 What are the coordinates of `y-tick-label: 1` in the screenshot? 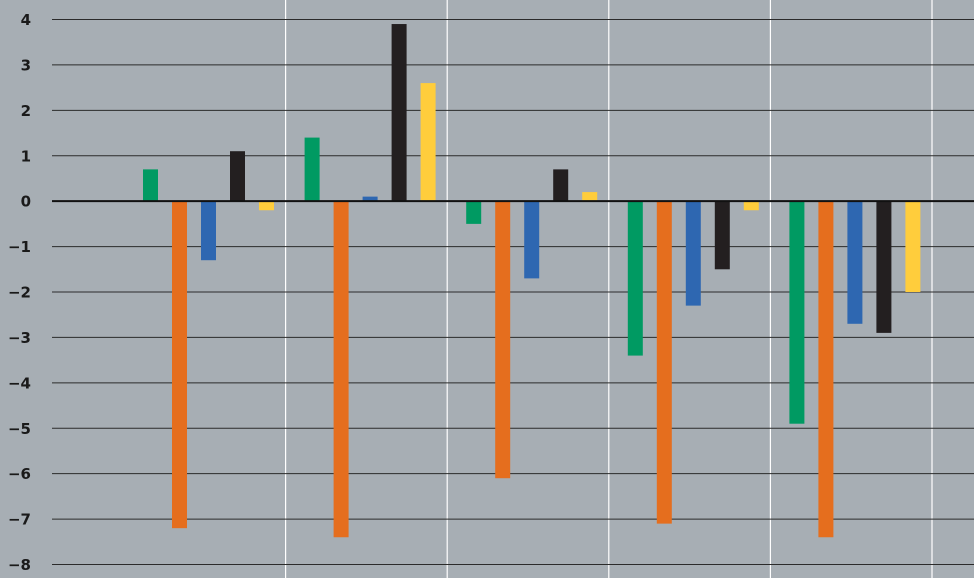 It's located at (26, 156).